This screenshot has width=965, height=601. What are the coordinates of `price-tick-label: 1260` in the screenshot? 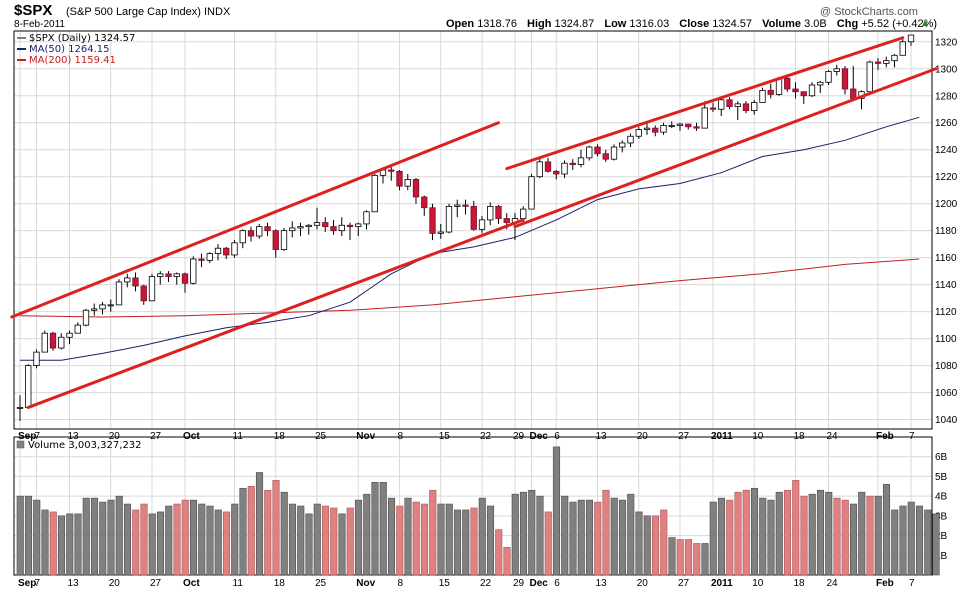 It's located at (946, 123).